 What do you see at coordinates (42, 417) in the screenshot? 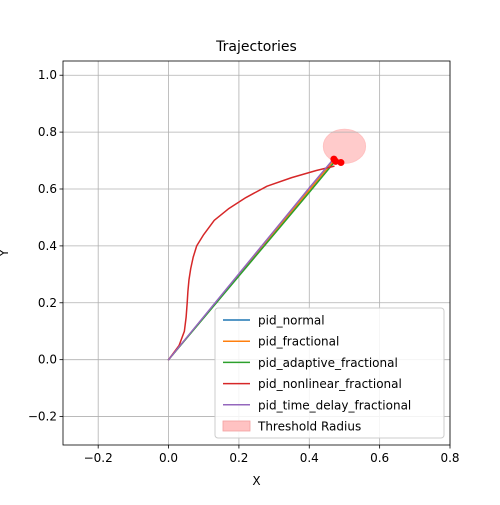
I see `y-tick-label: −0.2` at bounding box center [42, 417].